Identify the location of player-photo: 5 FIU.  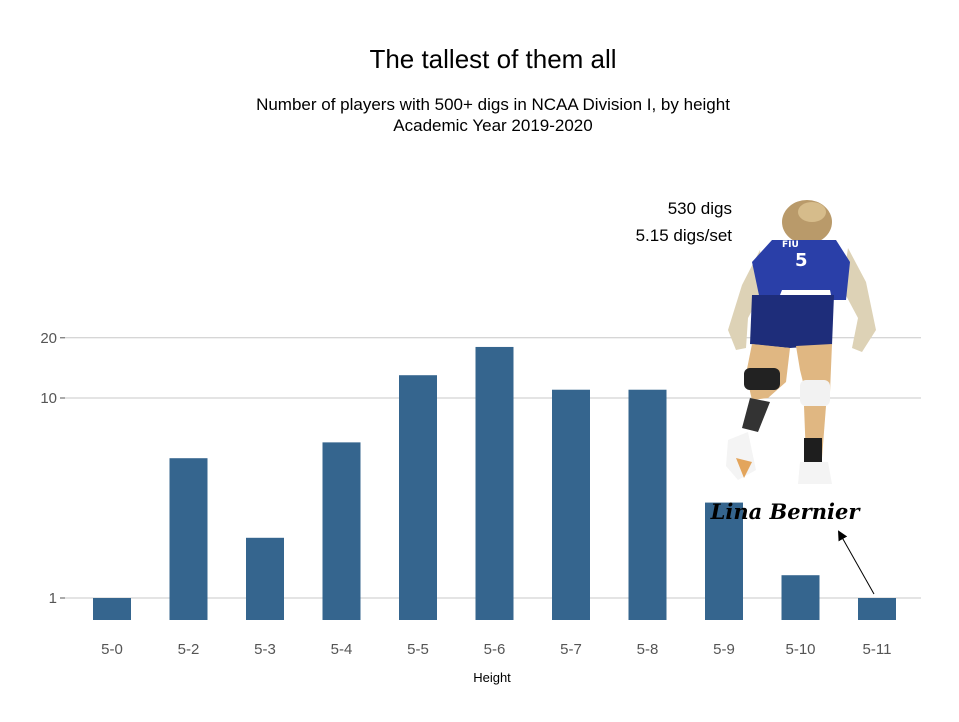
(801, 342).